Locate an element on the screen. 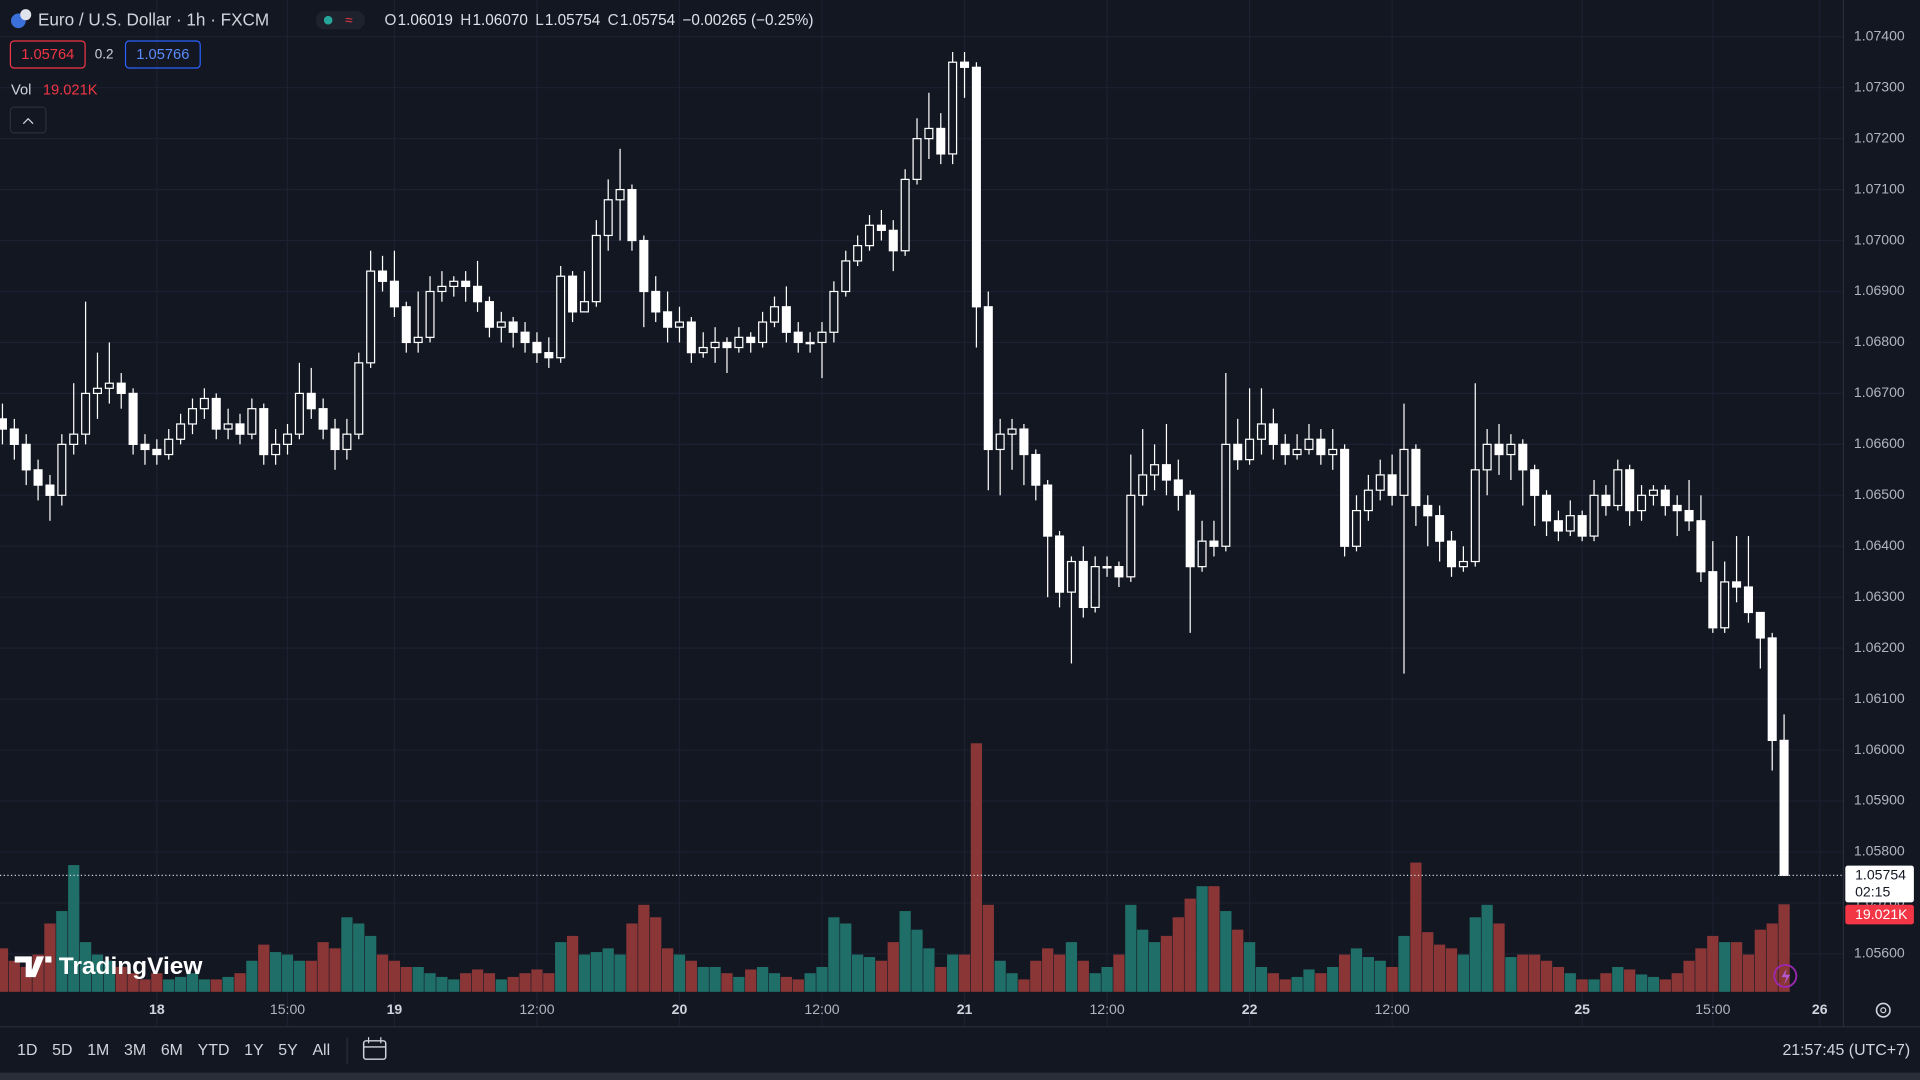 The height and width of the screenshot is (1080, 1920). settings-button is located at coordinates (1883, 1010).